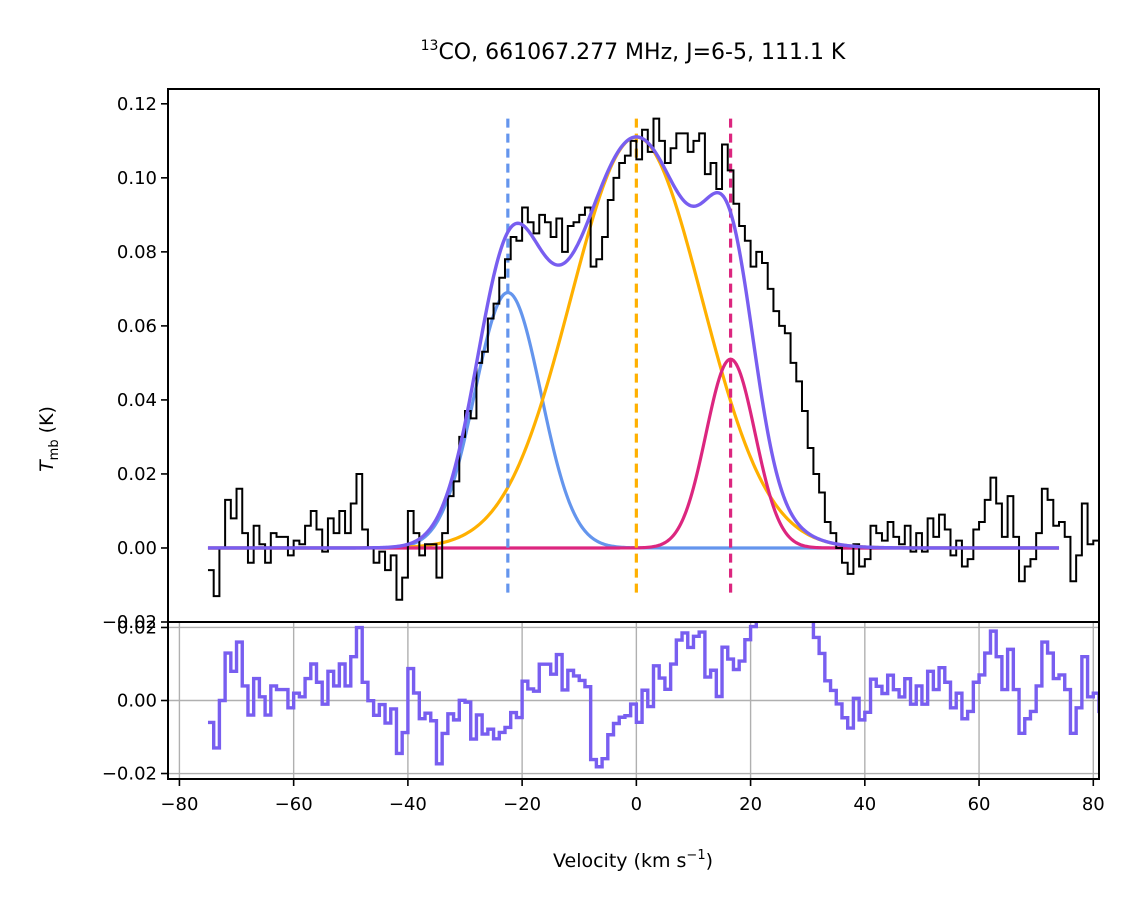  Describe the element at coordinates (430, 46) in the screenshot. I see `title-superscript: 13` at that location.